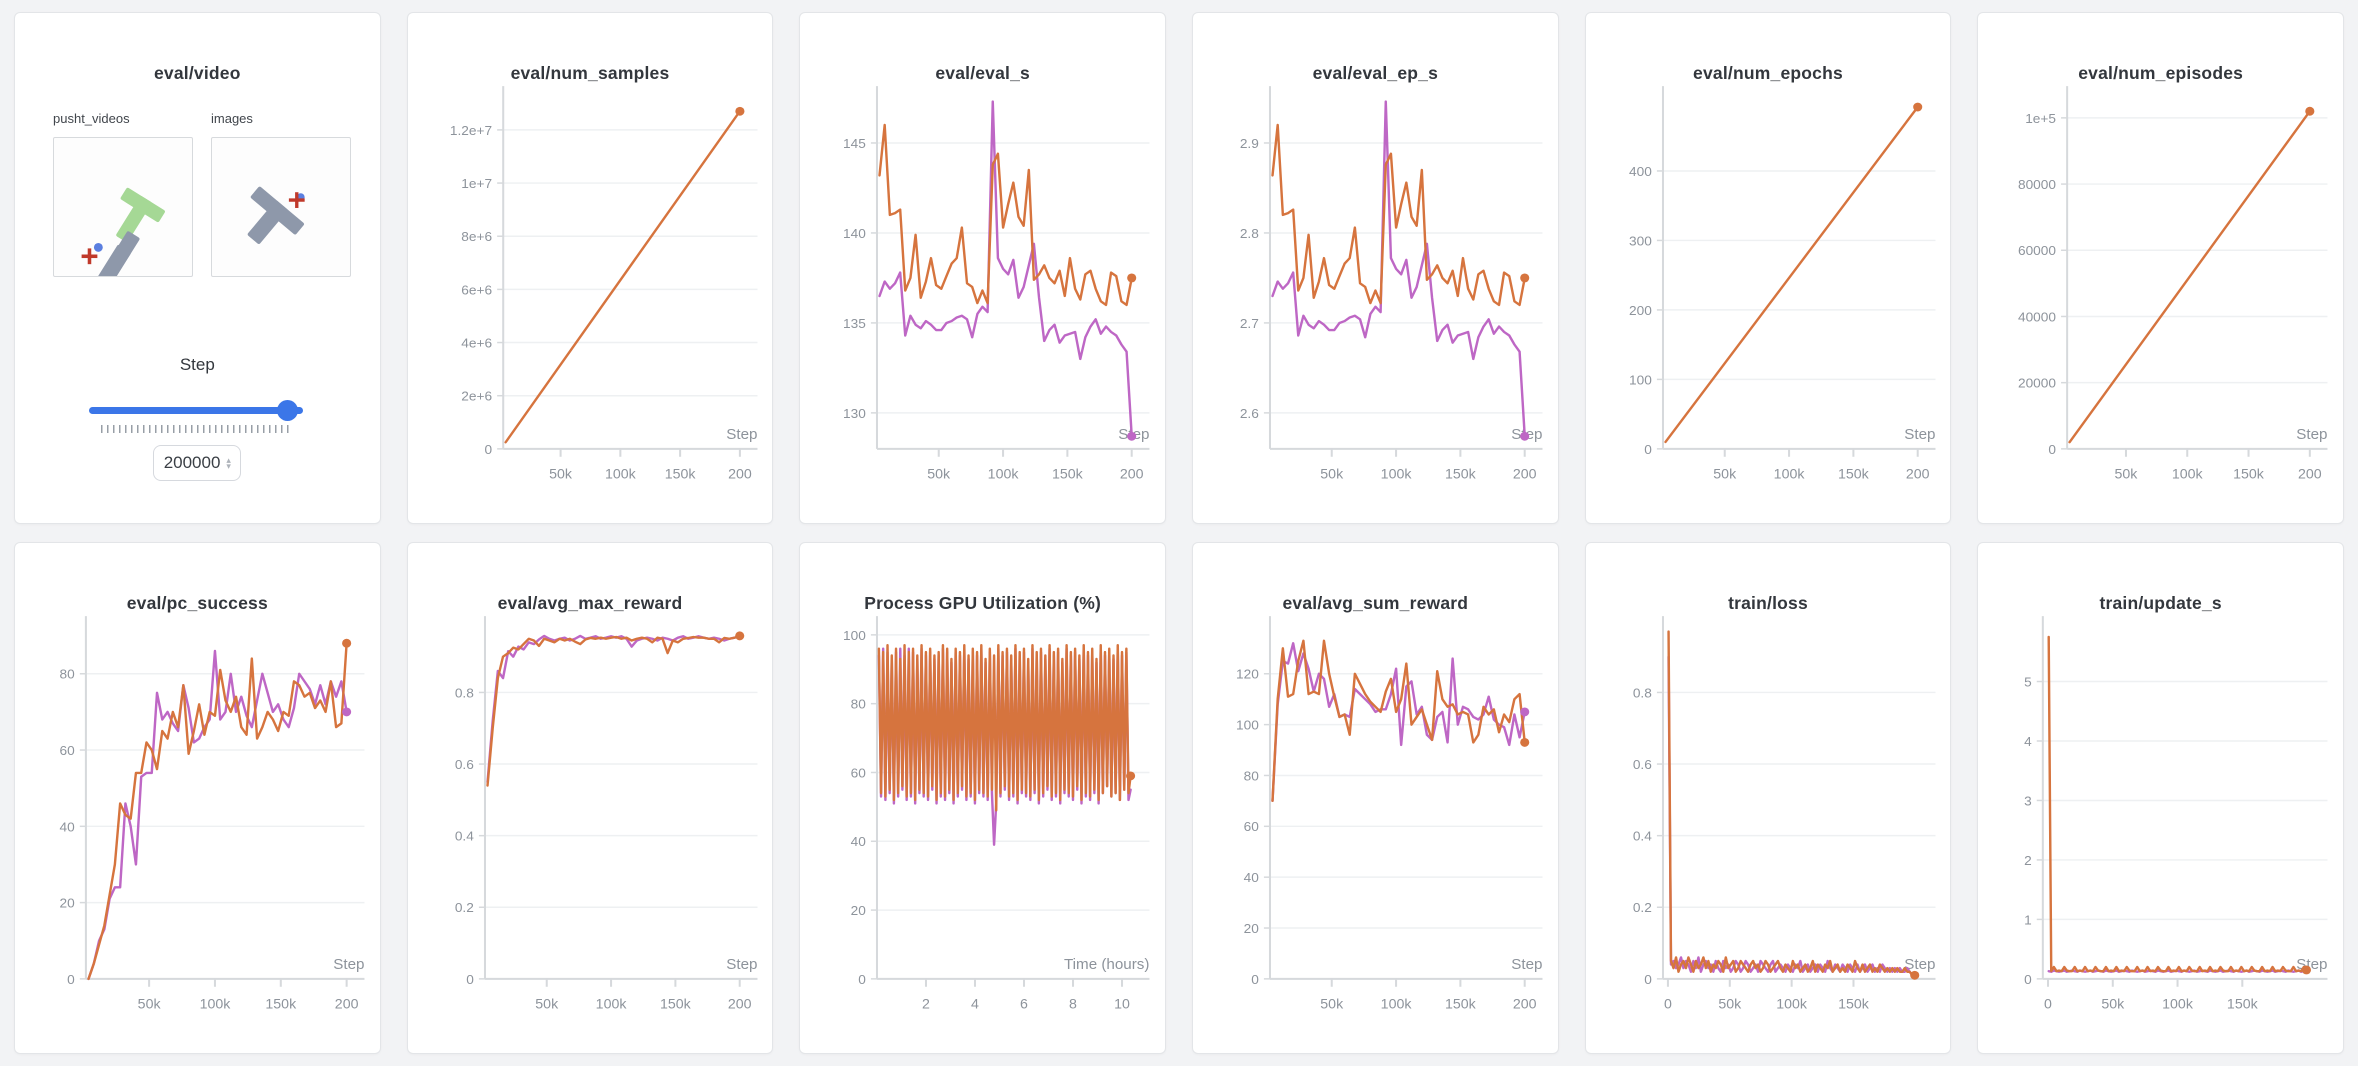 This screenshot has width=2358, height=1066. I want to click on step-slider-track, so click(196, 410).